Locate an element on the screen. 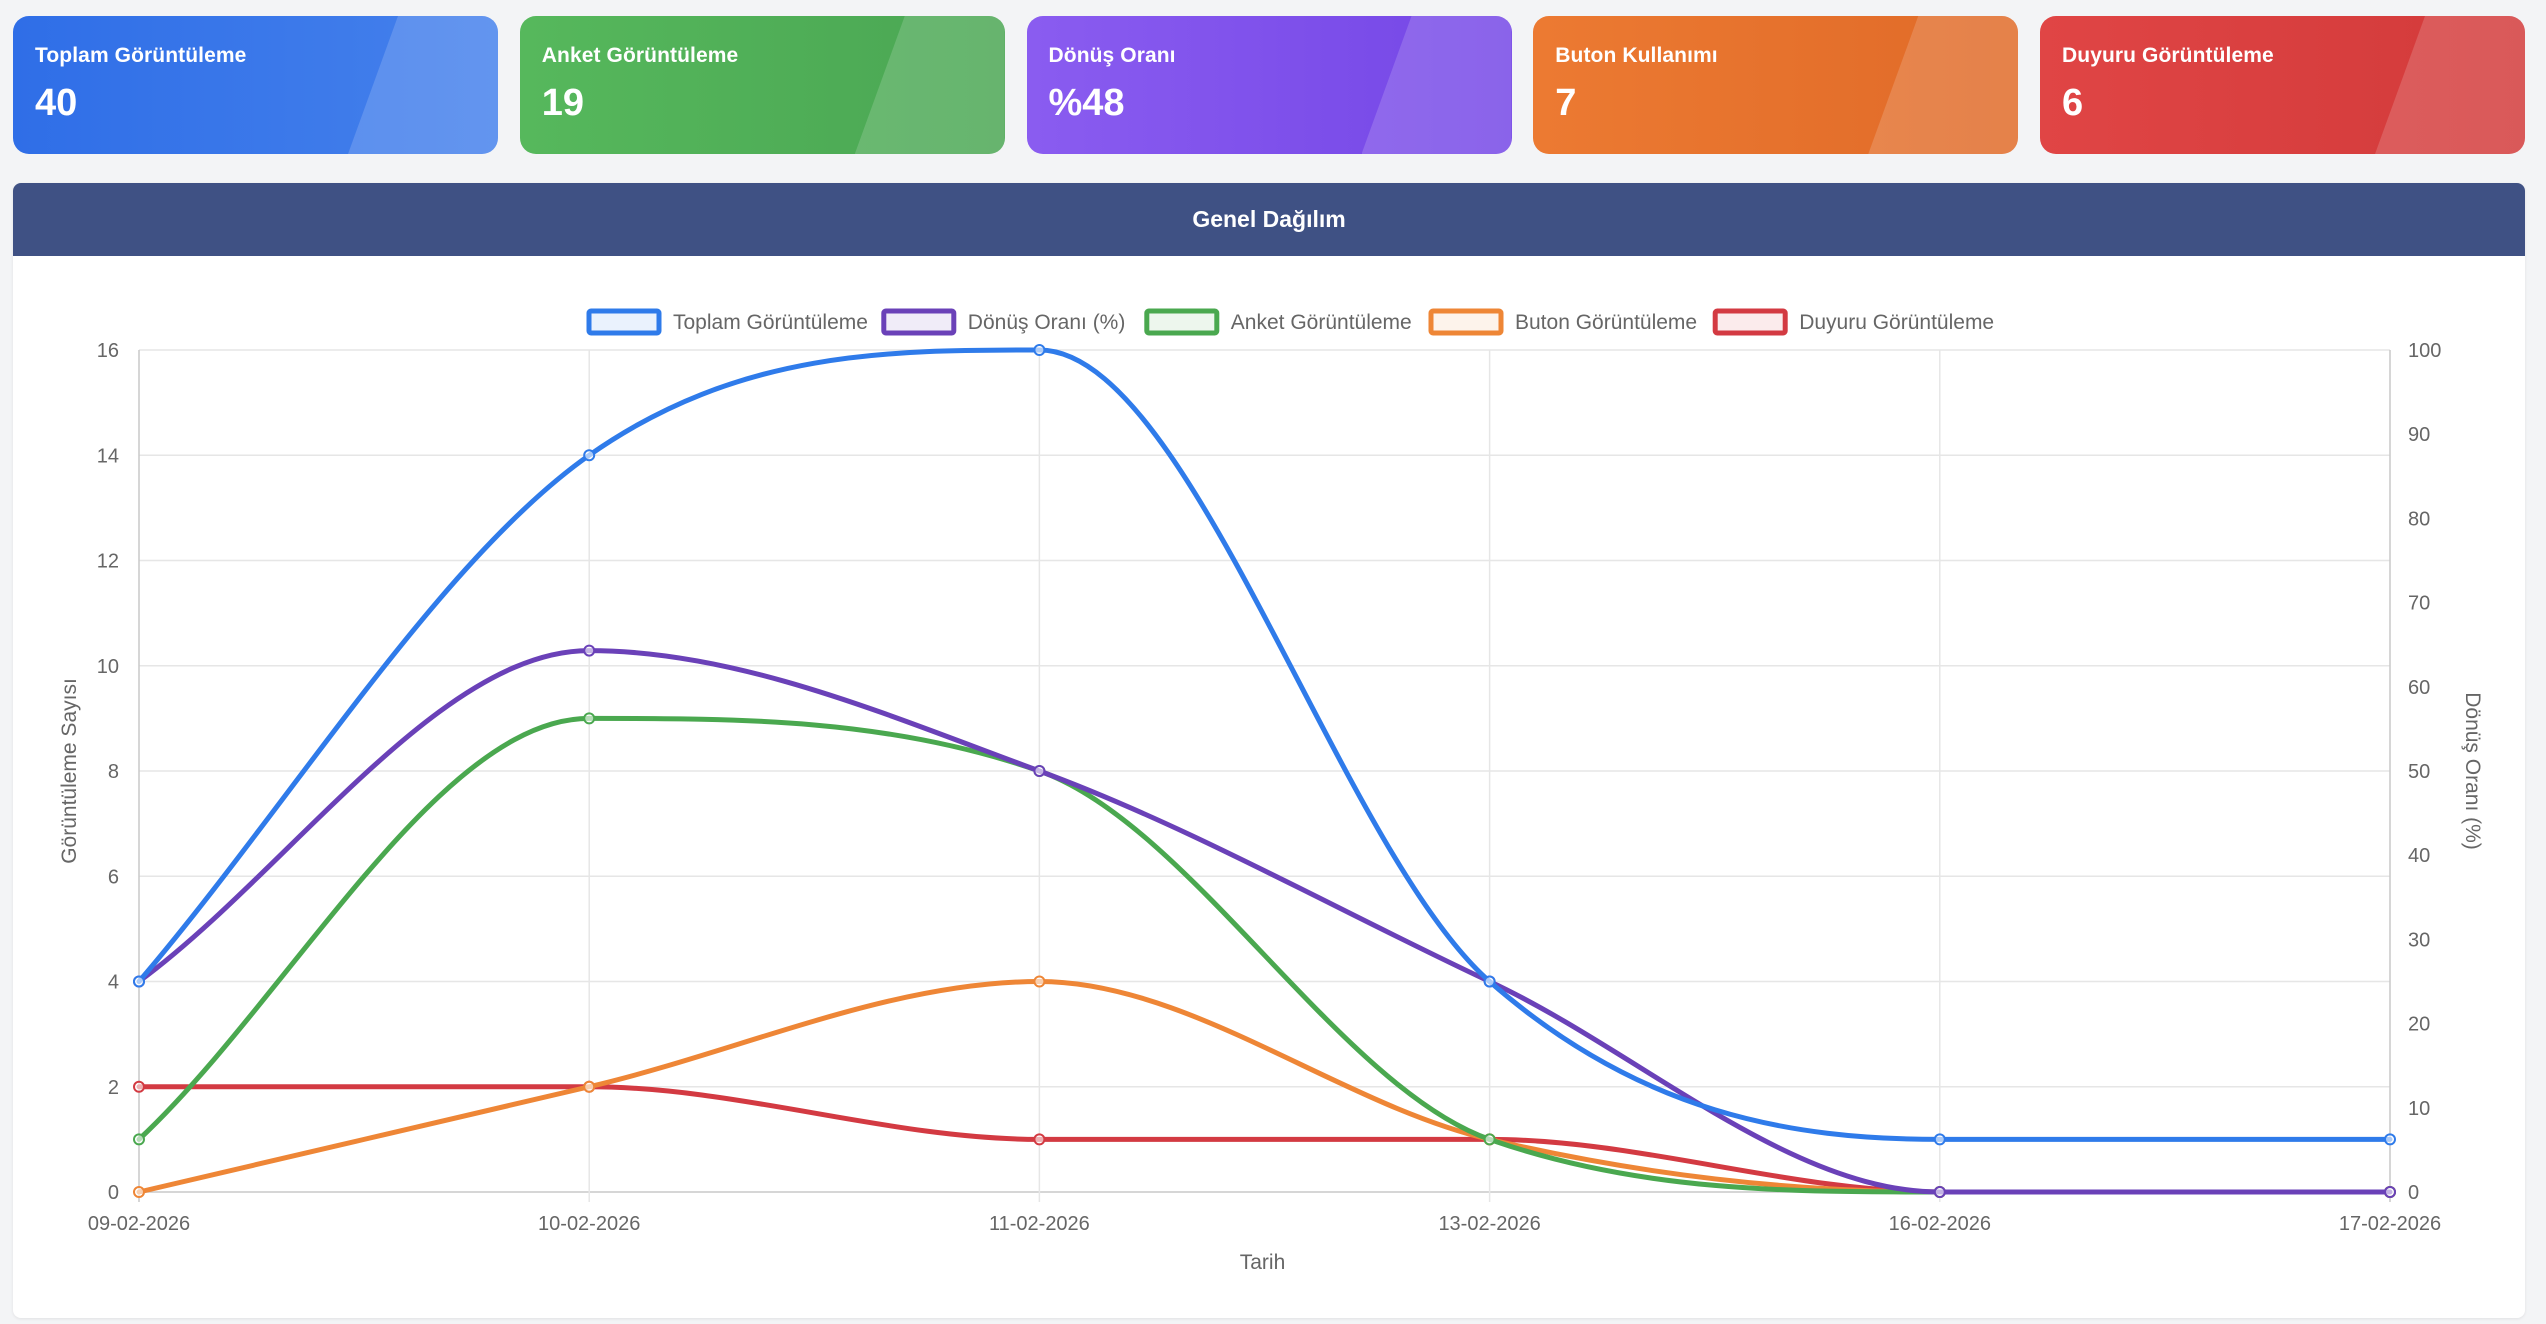 This screenshot has height=1324, width=2546. card-value: 7 is located at coordinates (1566, 103).